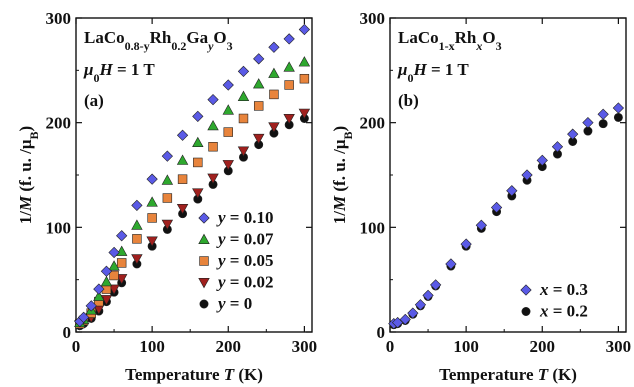 Image resolution: width=634 pixels, height=387 pixels. What do you see at coordinates (245, 239) in the screenshot?
I see `legend-label: y = 0.07` at bounding box center [245, 239].